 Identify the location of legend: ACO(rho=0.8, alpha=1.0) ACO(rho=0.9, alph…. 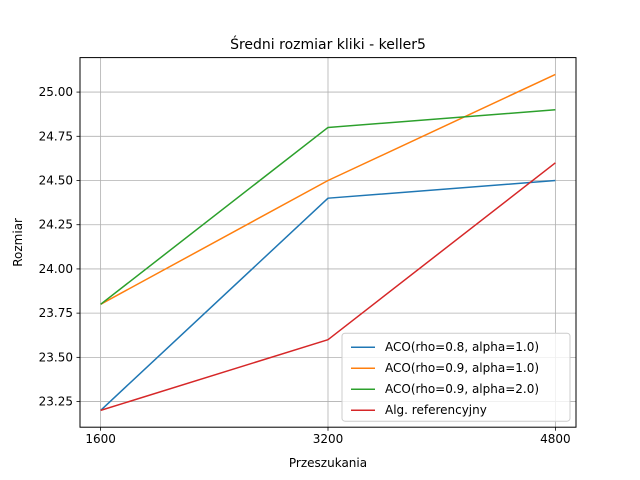
(456, 377).